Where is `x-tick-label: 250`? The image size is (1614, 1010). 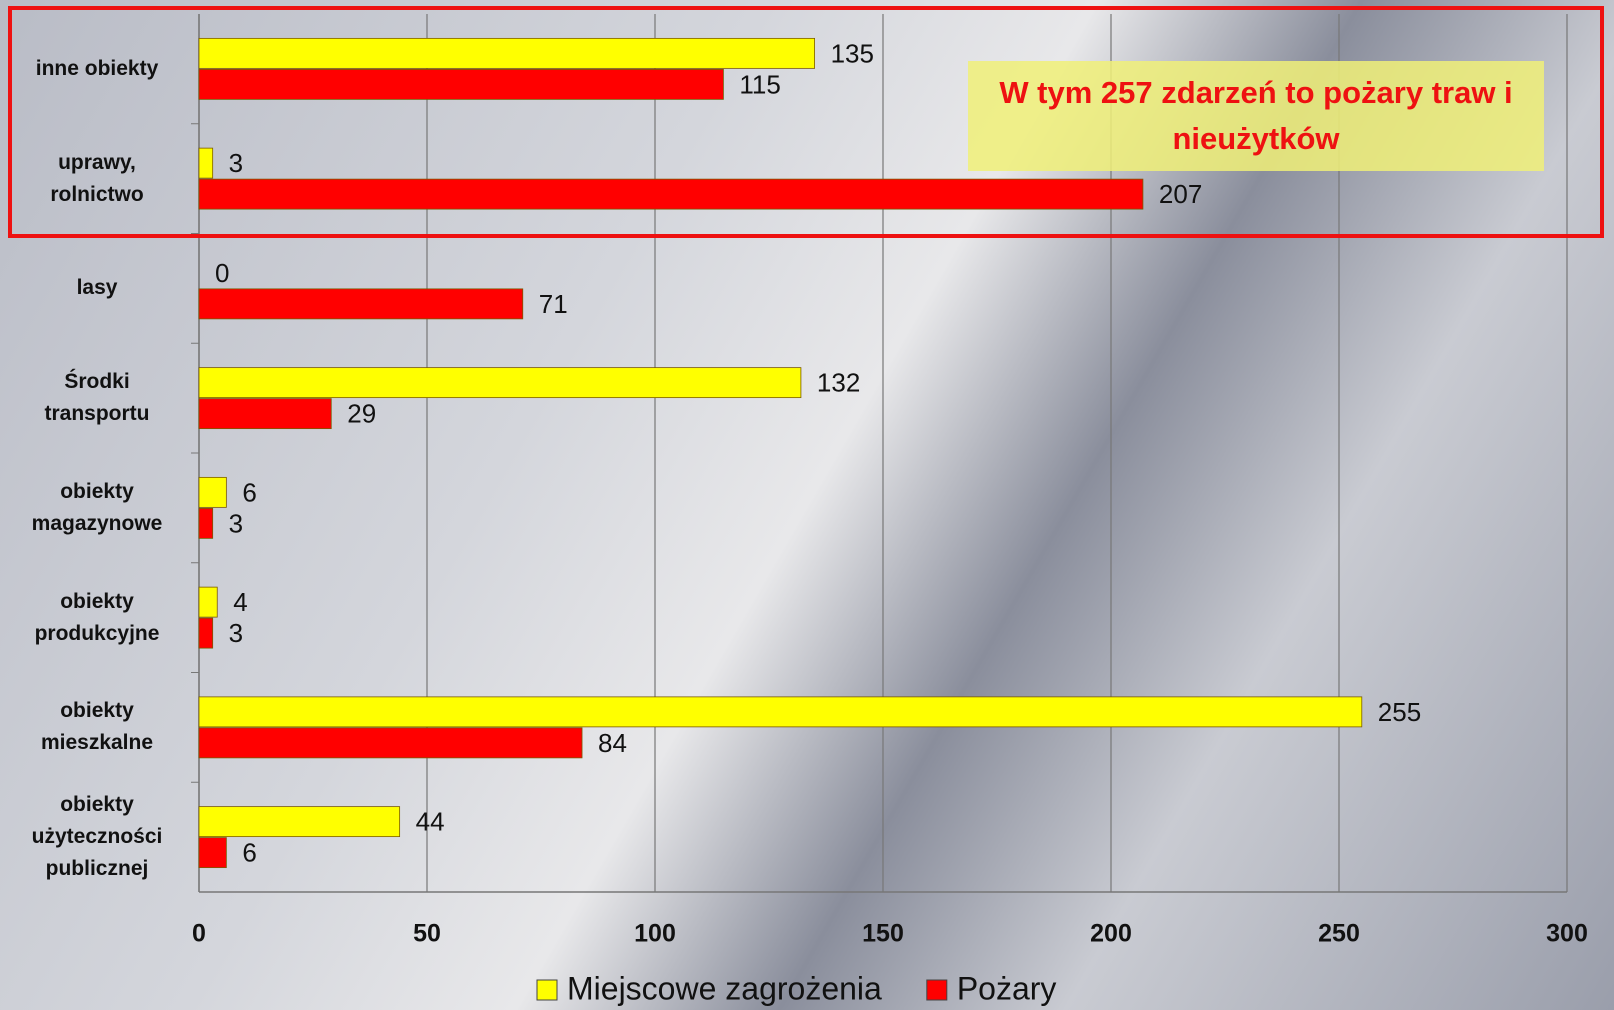
x-tick-label: 250 is located at coordinates (1339, 934).